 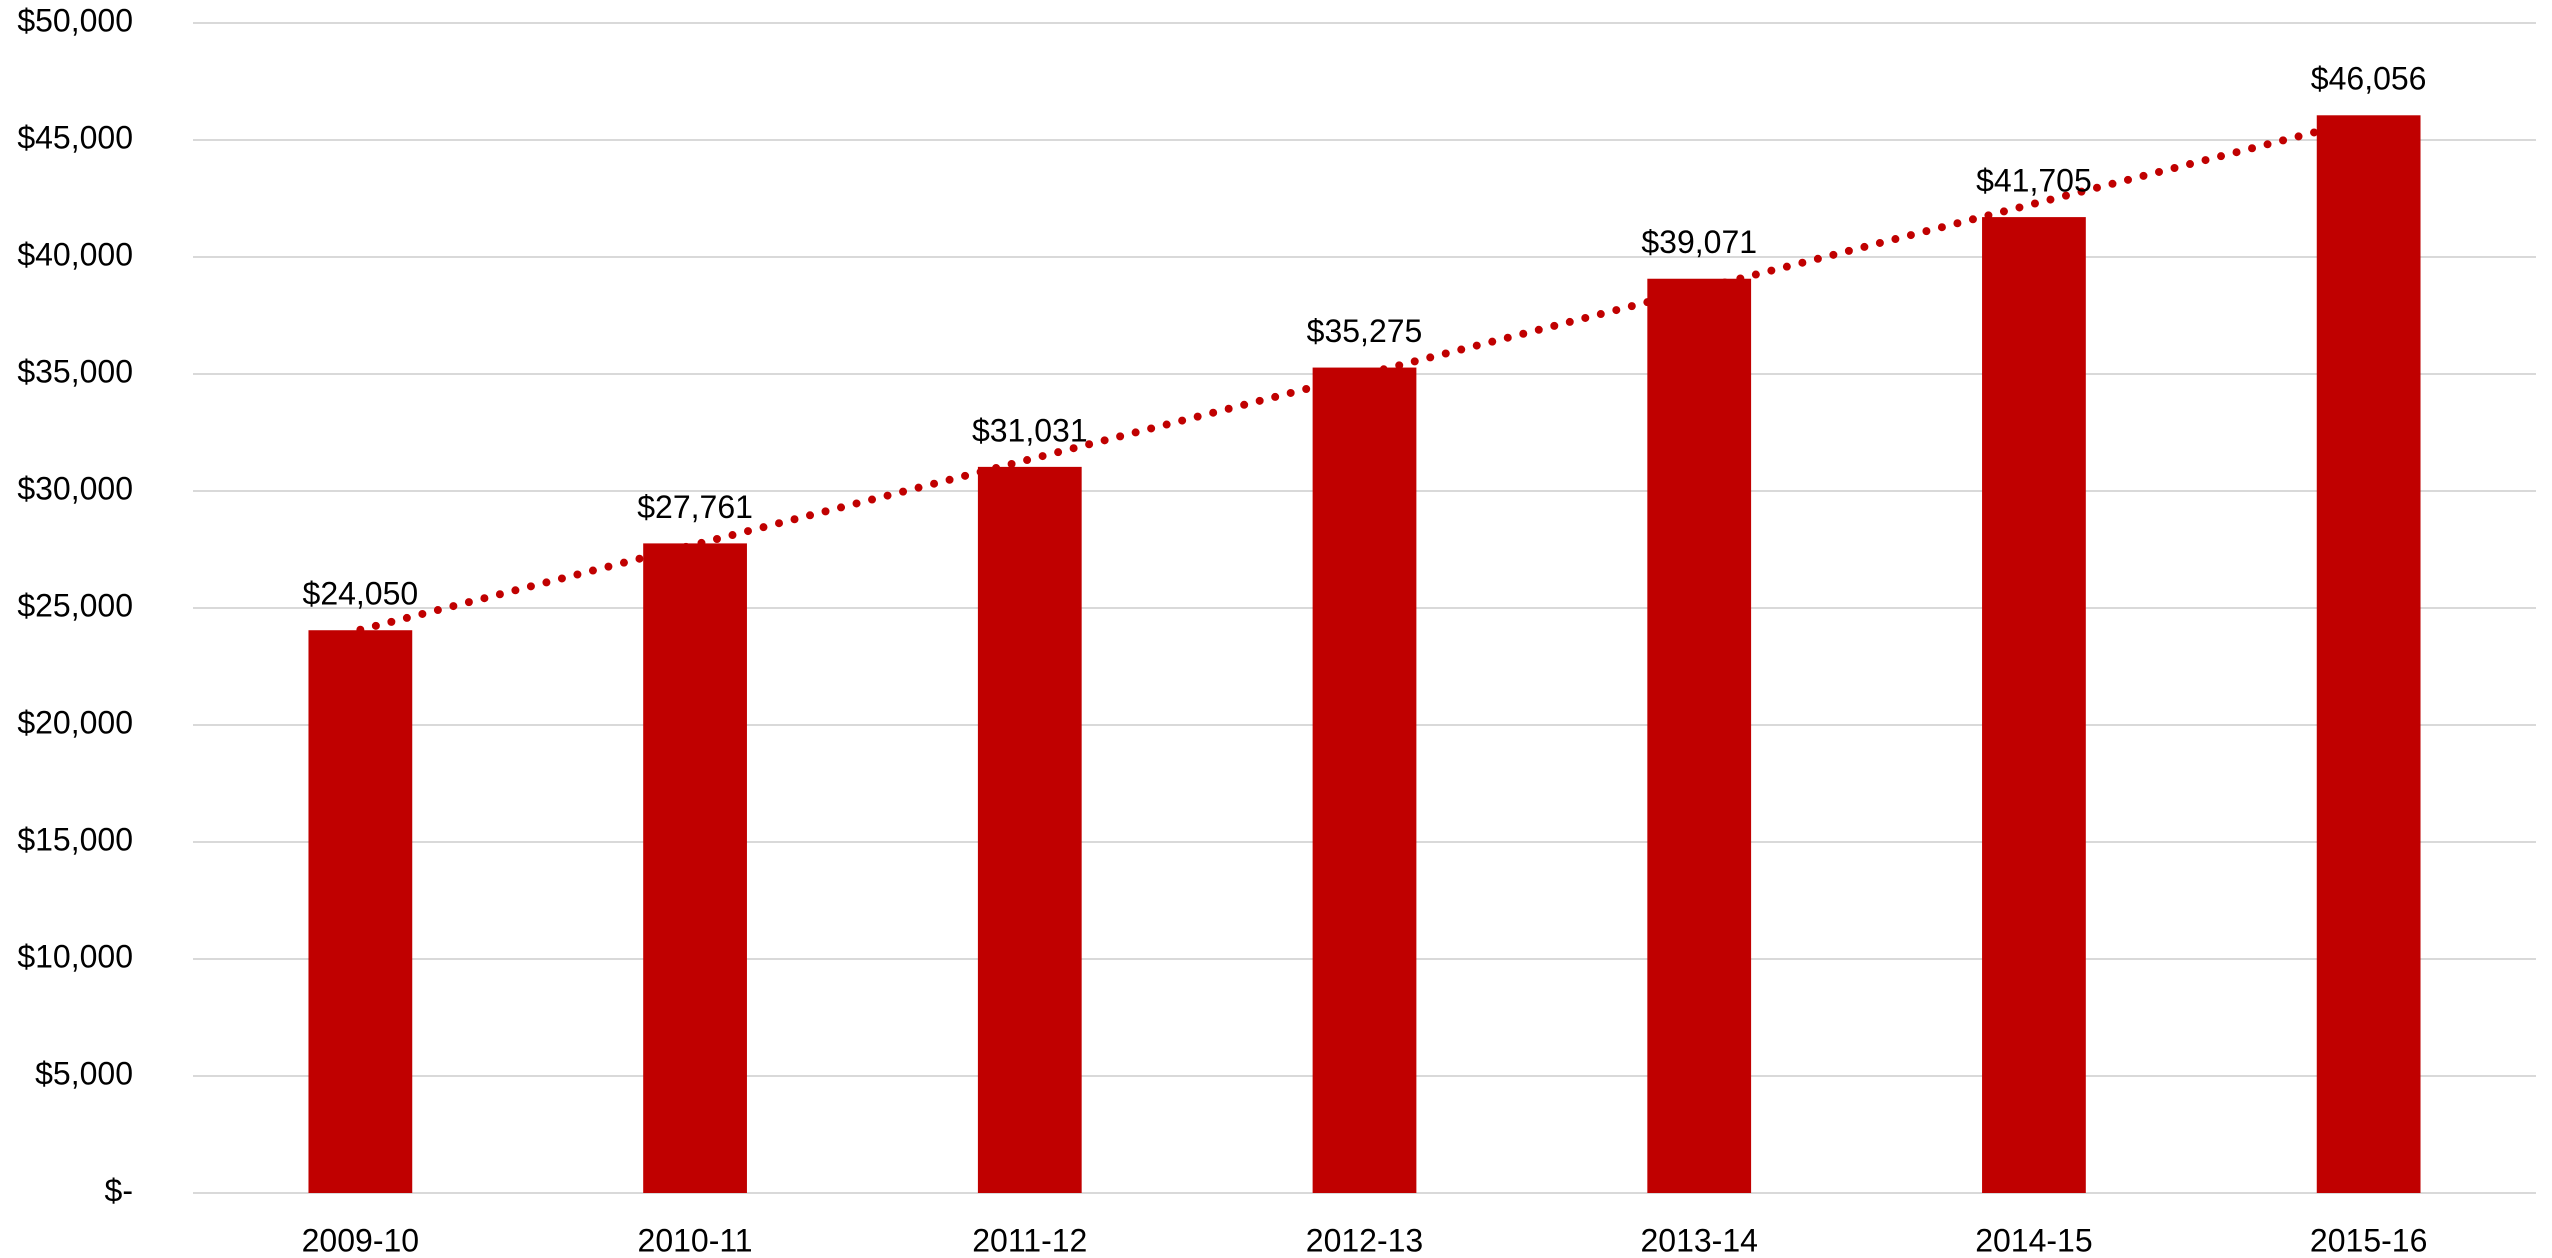 What do you see at coordinates (2369, 79) in the screenshot?
I see `data-label: $46,056` at bounding box center [2369, 79].